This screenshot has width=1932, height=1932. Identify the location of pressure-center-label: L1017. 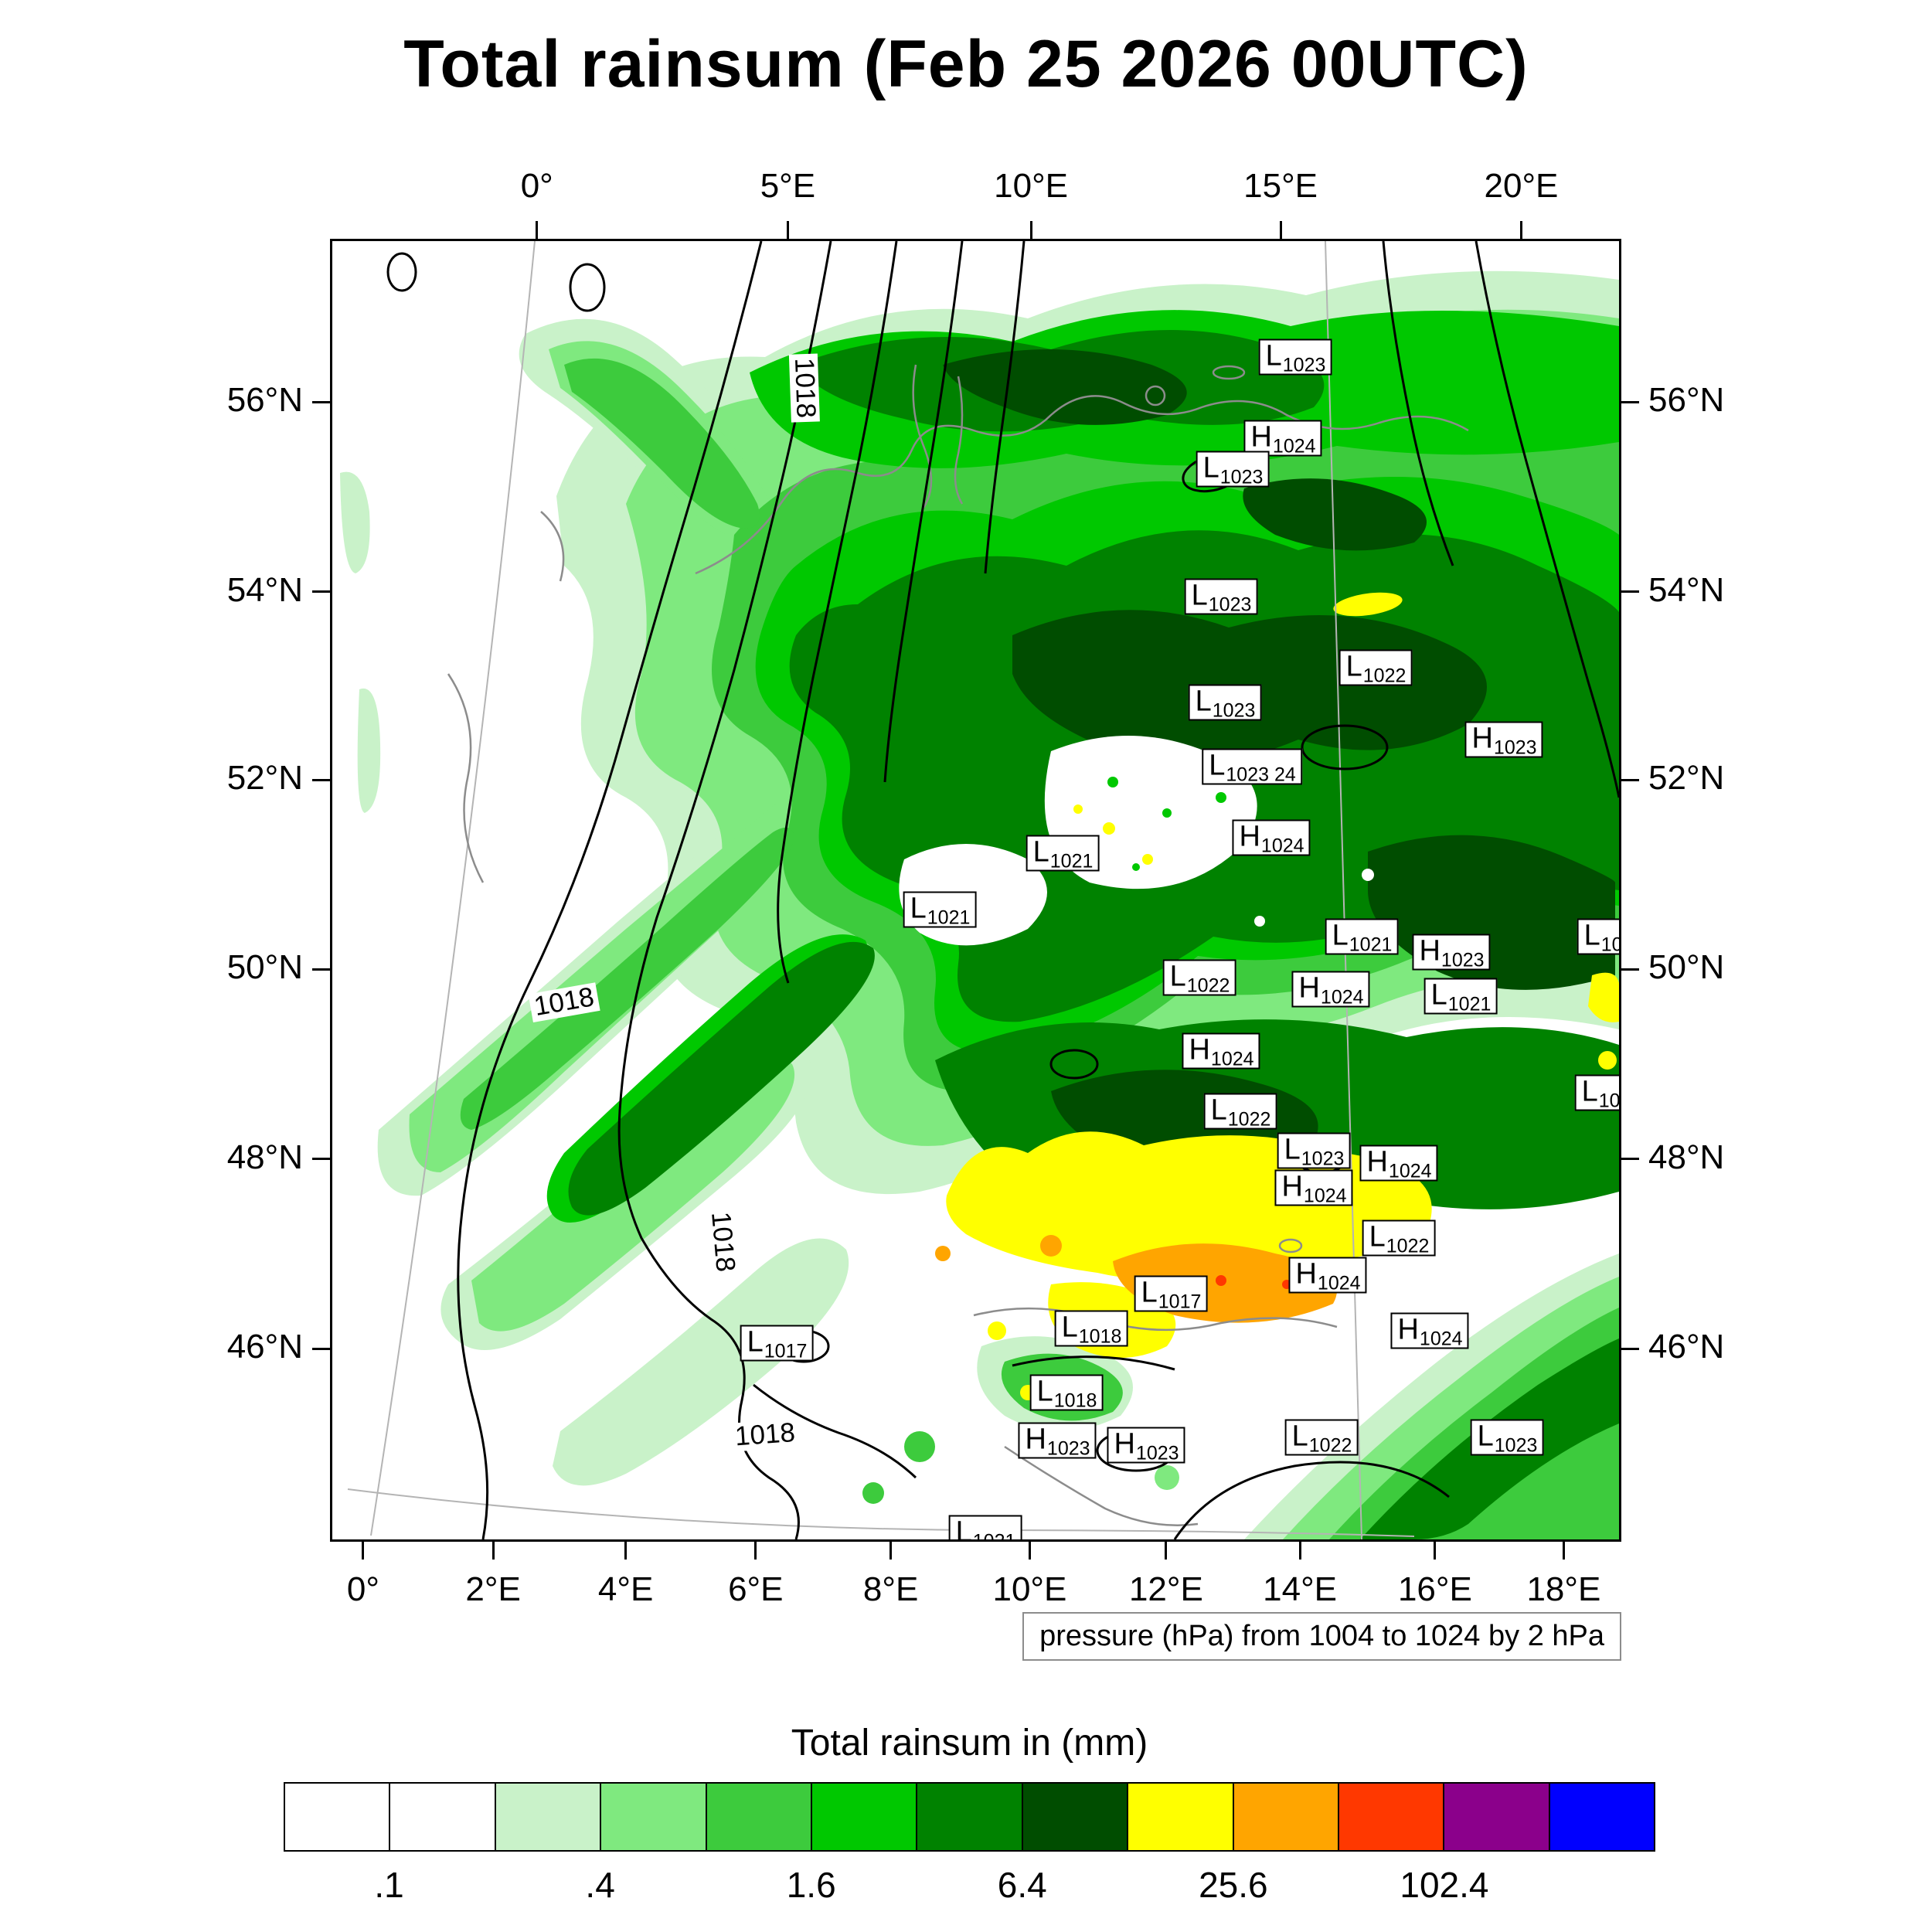
(777, 1343).